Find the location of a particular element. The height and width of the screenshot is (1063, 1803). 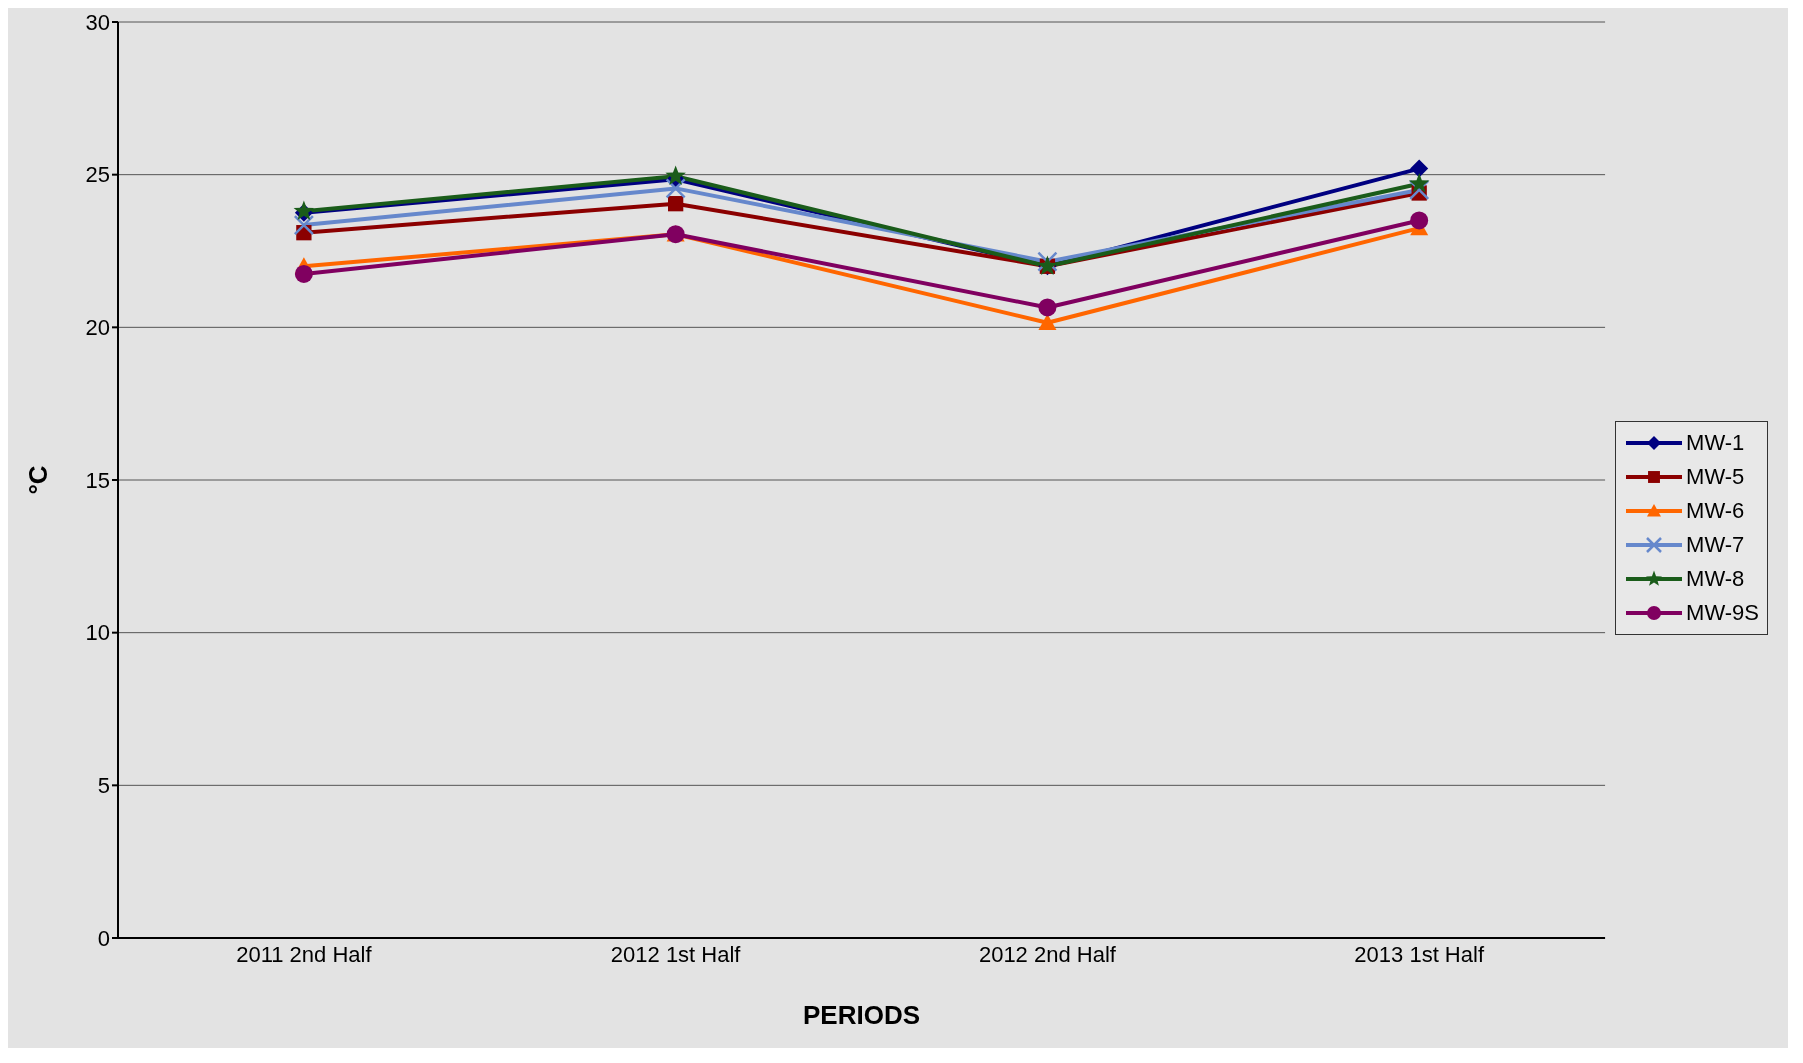

y-tick-label: 15 is located at coordinates (97, 480).